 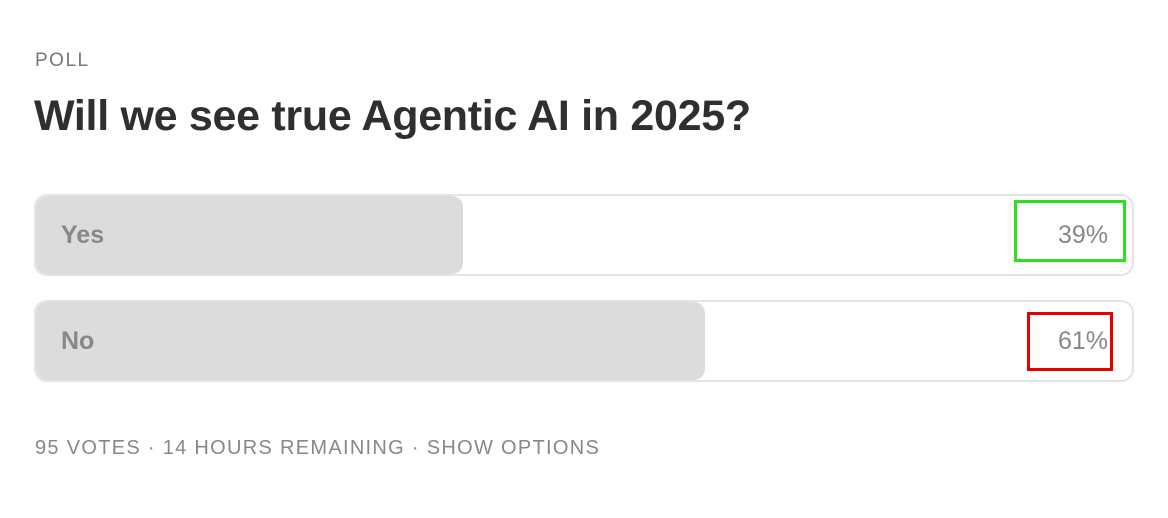 What do you see at coordinates (78, 341) in the screenshot?
I see `option-label: No` at bounding box center [78, 341].